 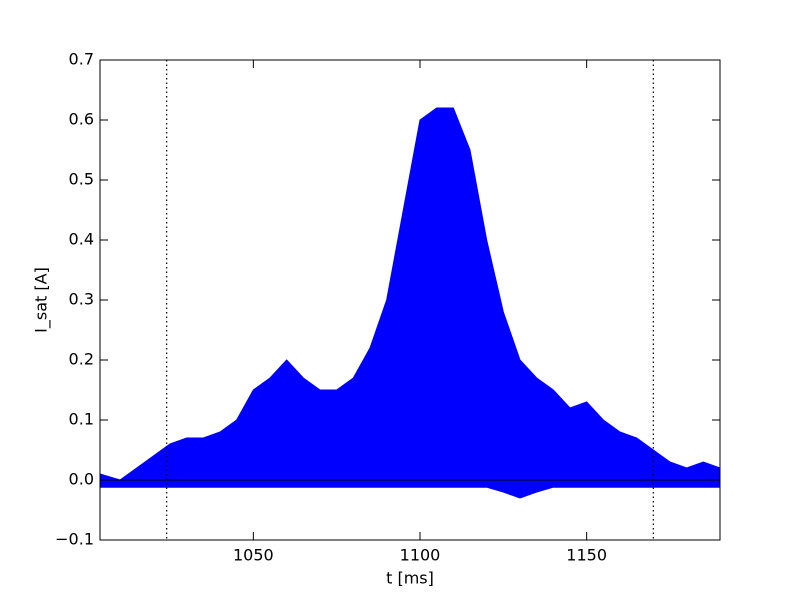 What do you see at coordinates (81, 359) in the screenshot?
I see `y-tick-label: 0.2` at bounding box center [81, 359].